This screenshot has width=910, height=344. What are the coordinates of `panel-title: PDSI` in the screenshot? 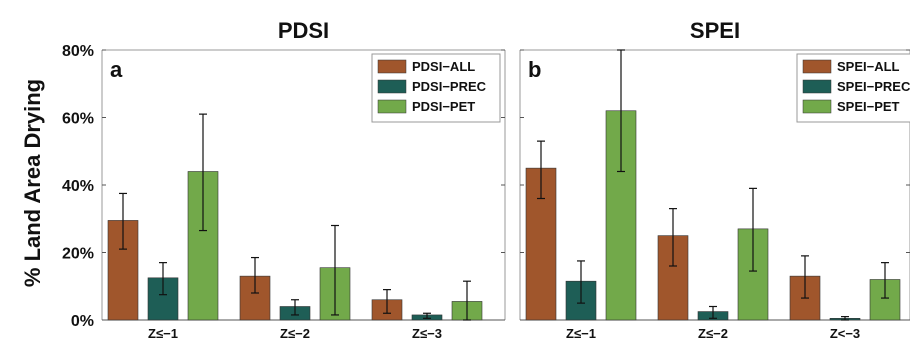 It's located at (303, 30).